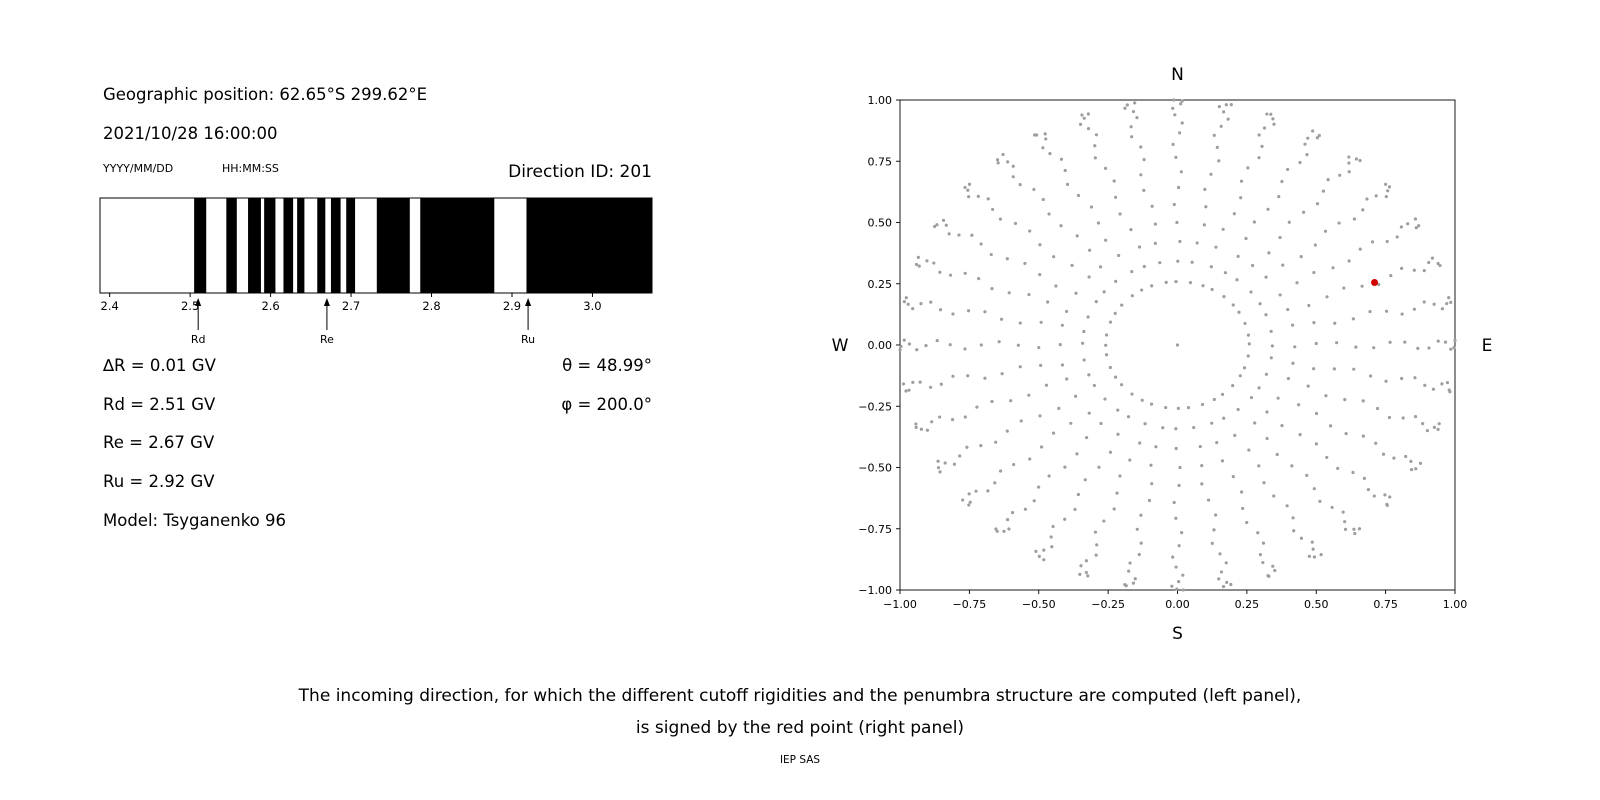 This screenshot has height=800, width=1600. Describe the element at coordinates (528, 339) in the screenshot. I see `marker-label: Ru` at that location.